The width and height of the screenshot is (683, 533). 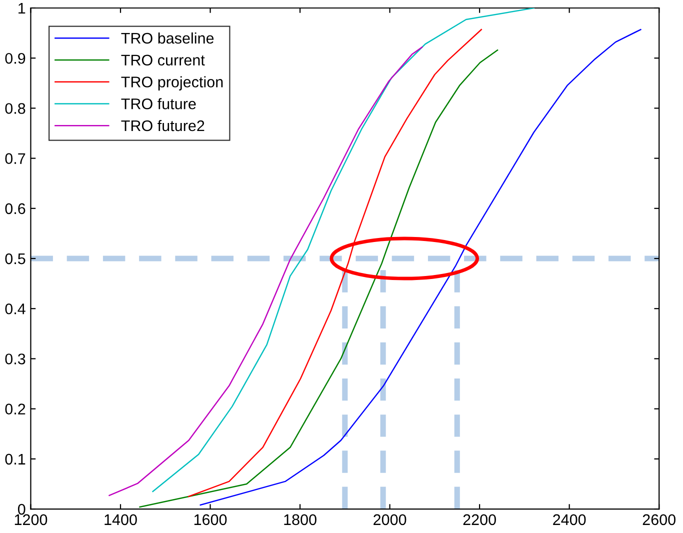 What do you see at coordinates (15, 459) in the screenshot?
I see `y-tick-label: 0.1` at bounding box center [15, 459].